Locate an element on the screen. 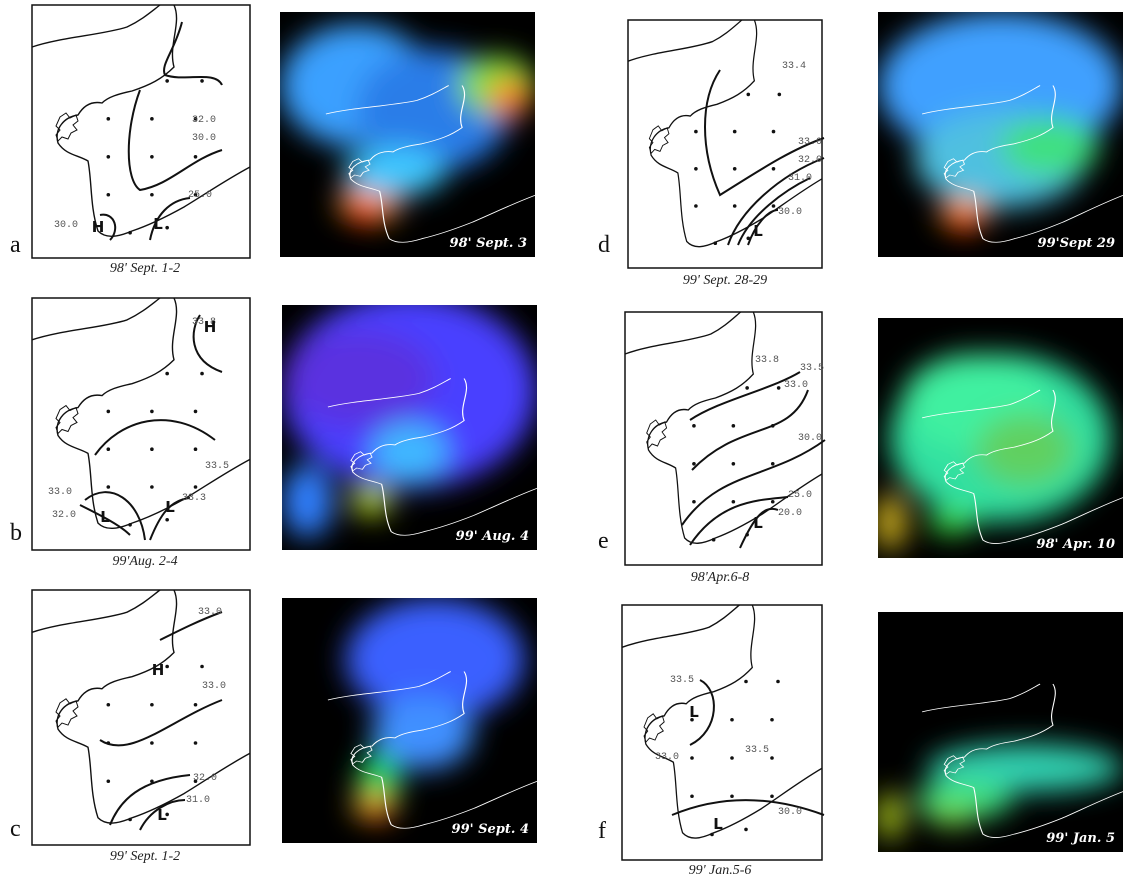  panel: 33.5 33.0 33.5 30.0 L Lf 99' Jan.5-6 99' Jan. 5 is located at coordinates (860, 741).